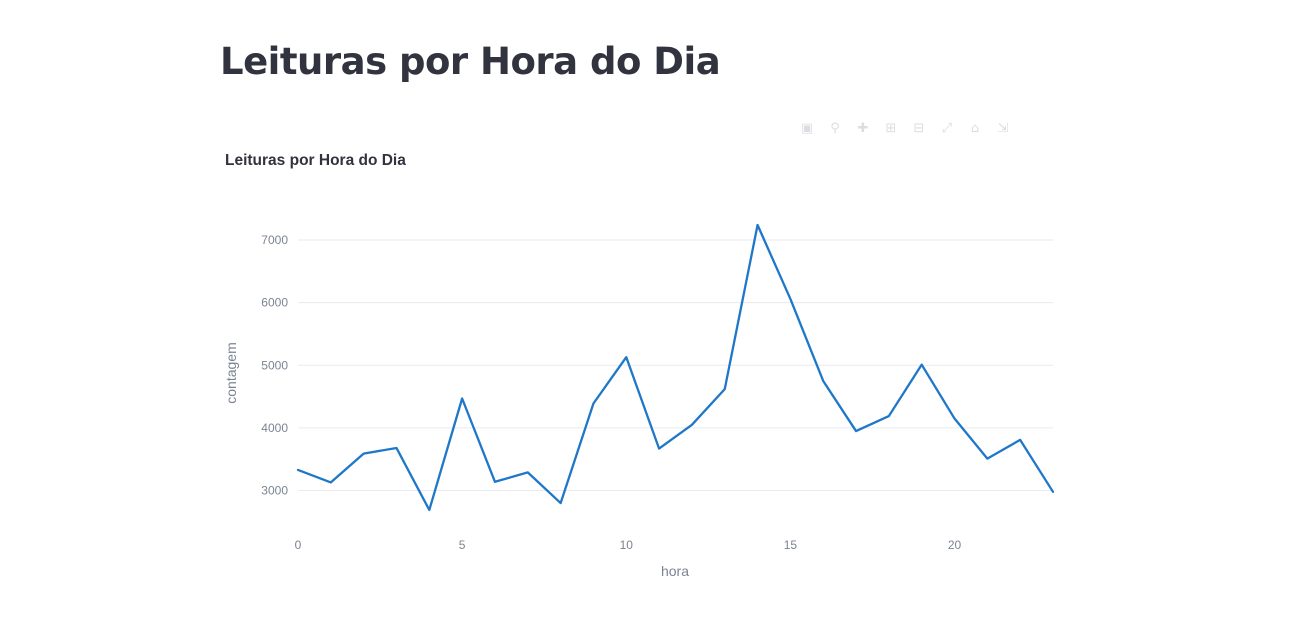 The height and width of the screenshot is (641, 1295). Describe the element at coordinates (274, 303) in the screenshot. I see `y-tick-label: 6000` at that location.